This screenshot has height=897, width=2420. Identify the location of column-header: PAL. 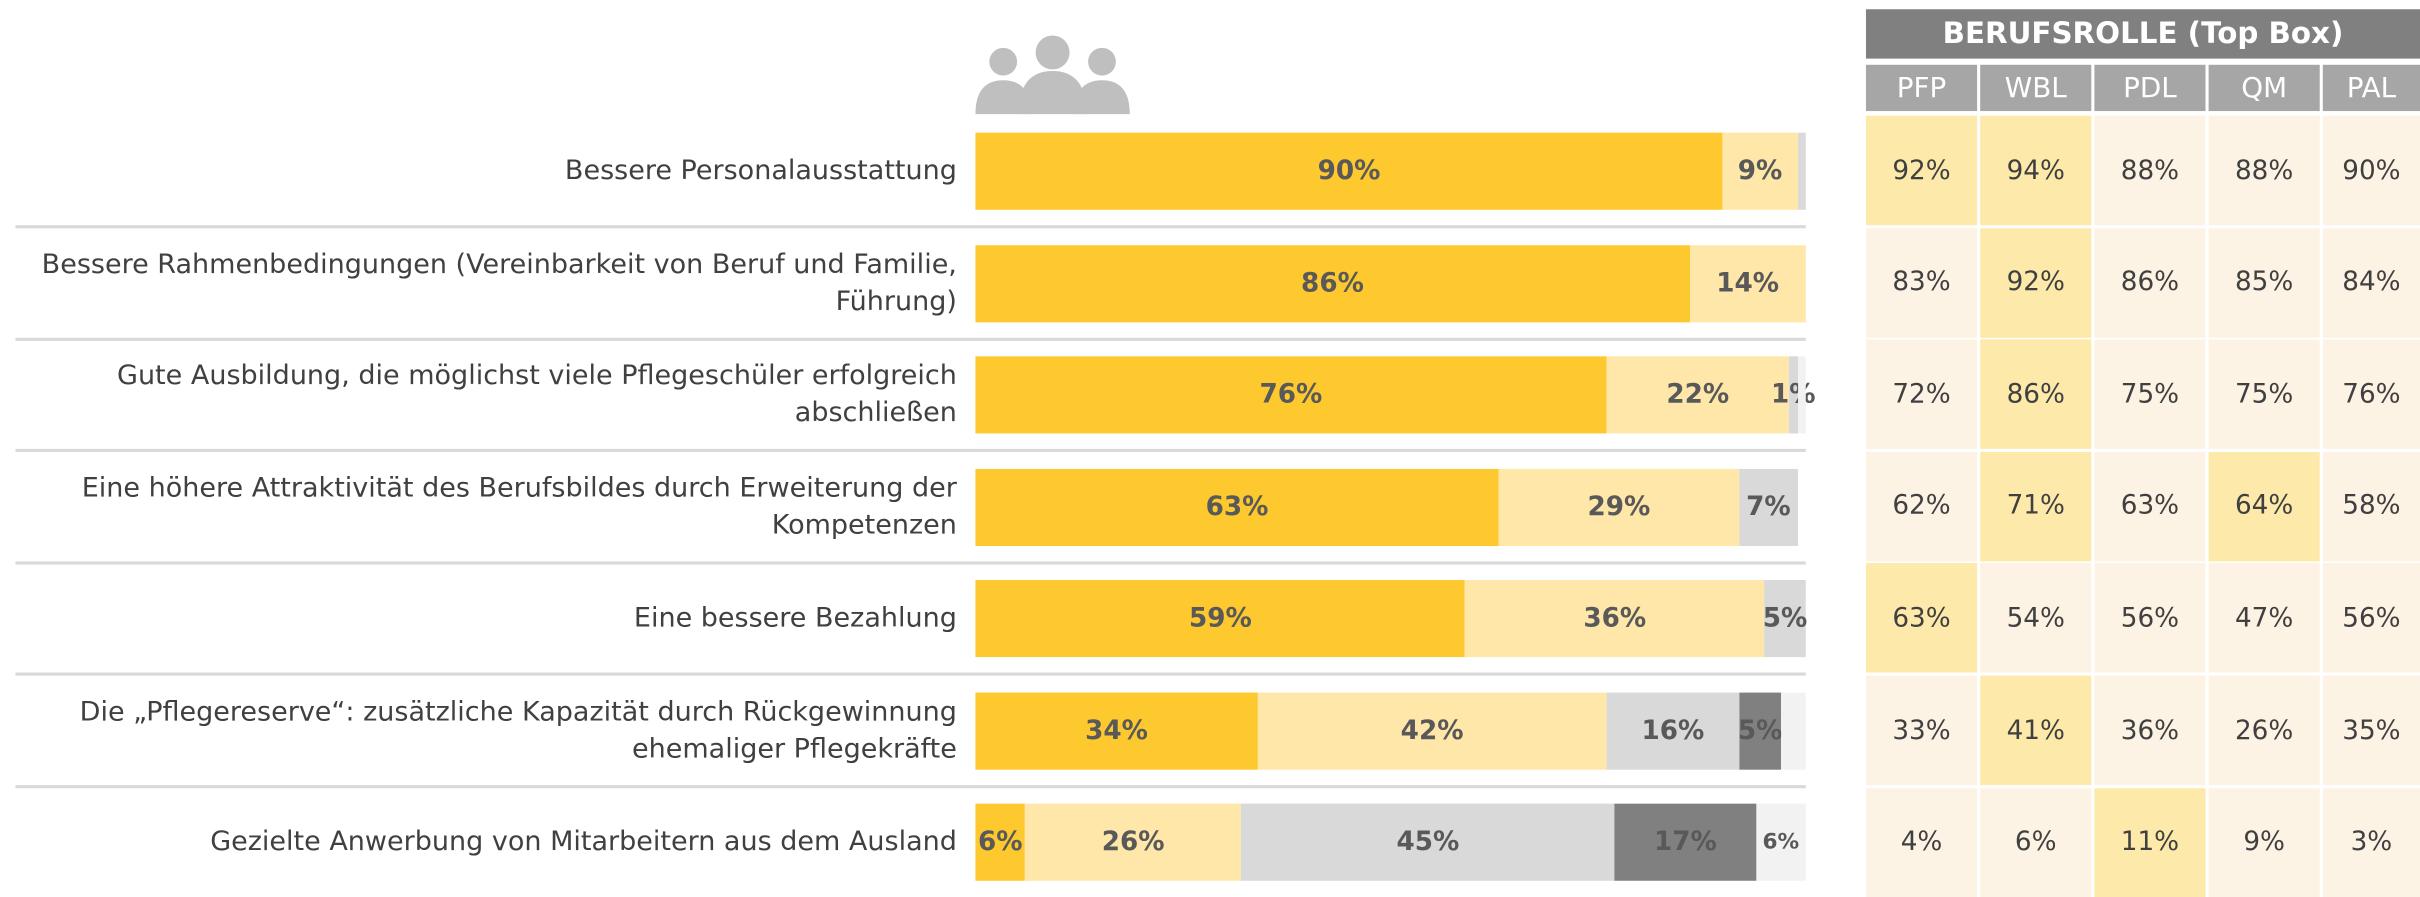
(2371, 88).